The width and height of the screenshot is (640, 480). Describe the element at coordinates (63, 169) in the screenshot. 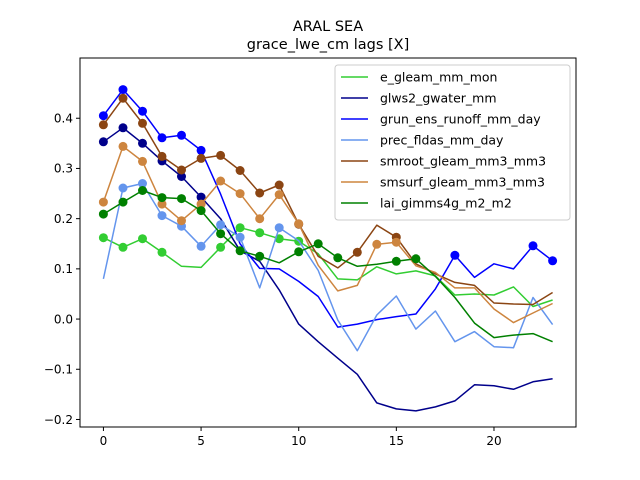

I see `y-tick-label-5: 0.3` at that location.